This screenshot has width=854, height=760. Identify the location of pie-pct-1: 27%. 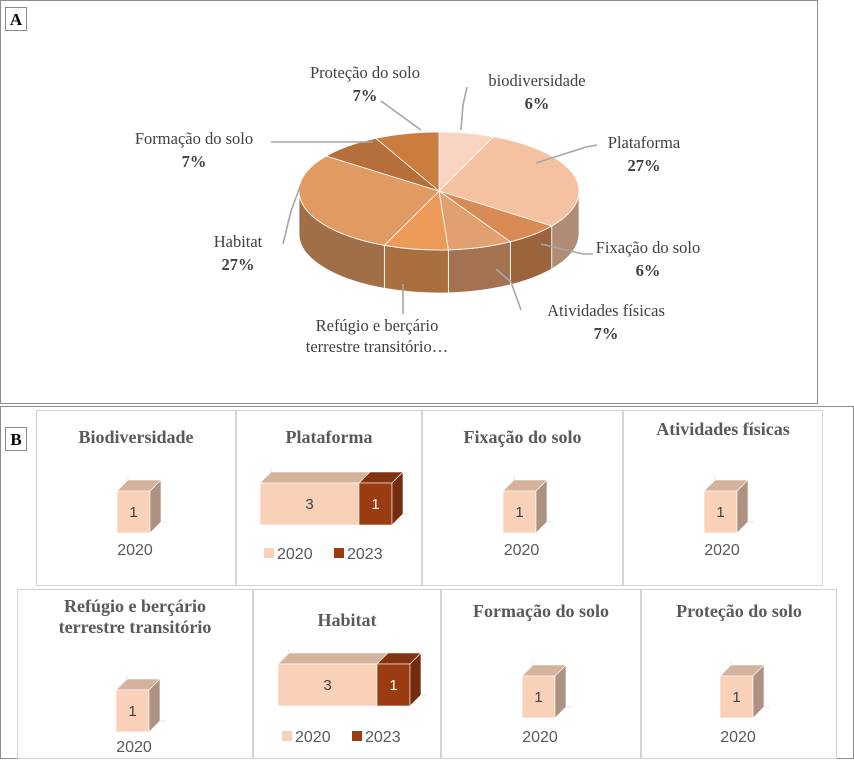
(644, 165).